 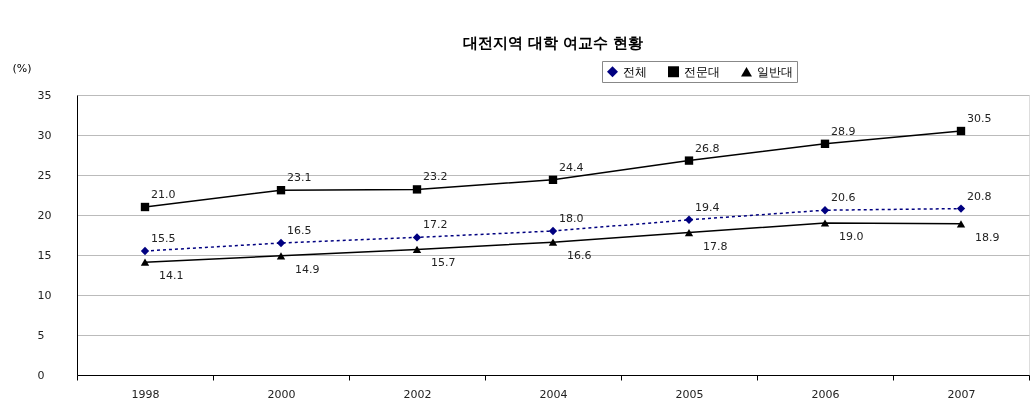 I want to click on data-label: 23.2, so click(x=435, y=177).